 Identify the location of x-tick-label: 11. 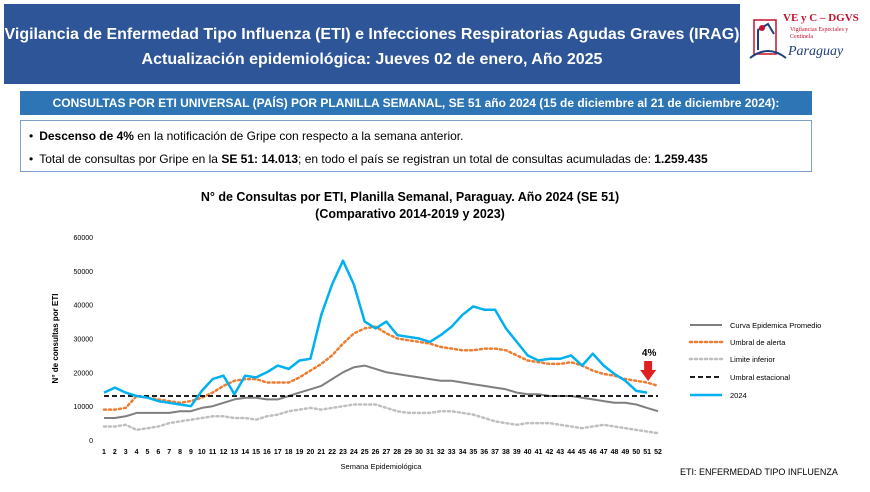
(213, 452).